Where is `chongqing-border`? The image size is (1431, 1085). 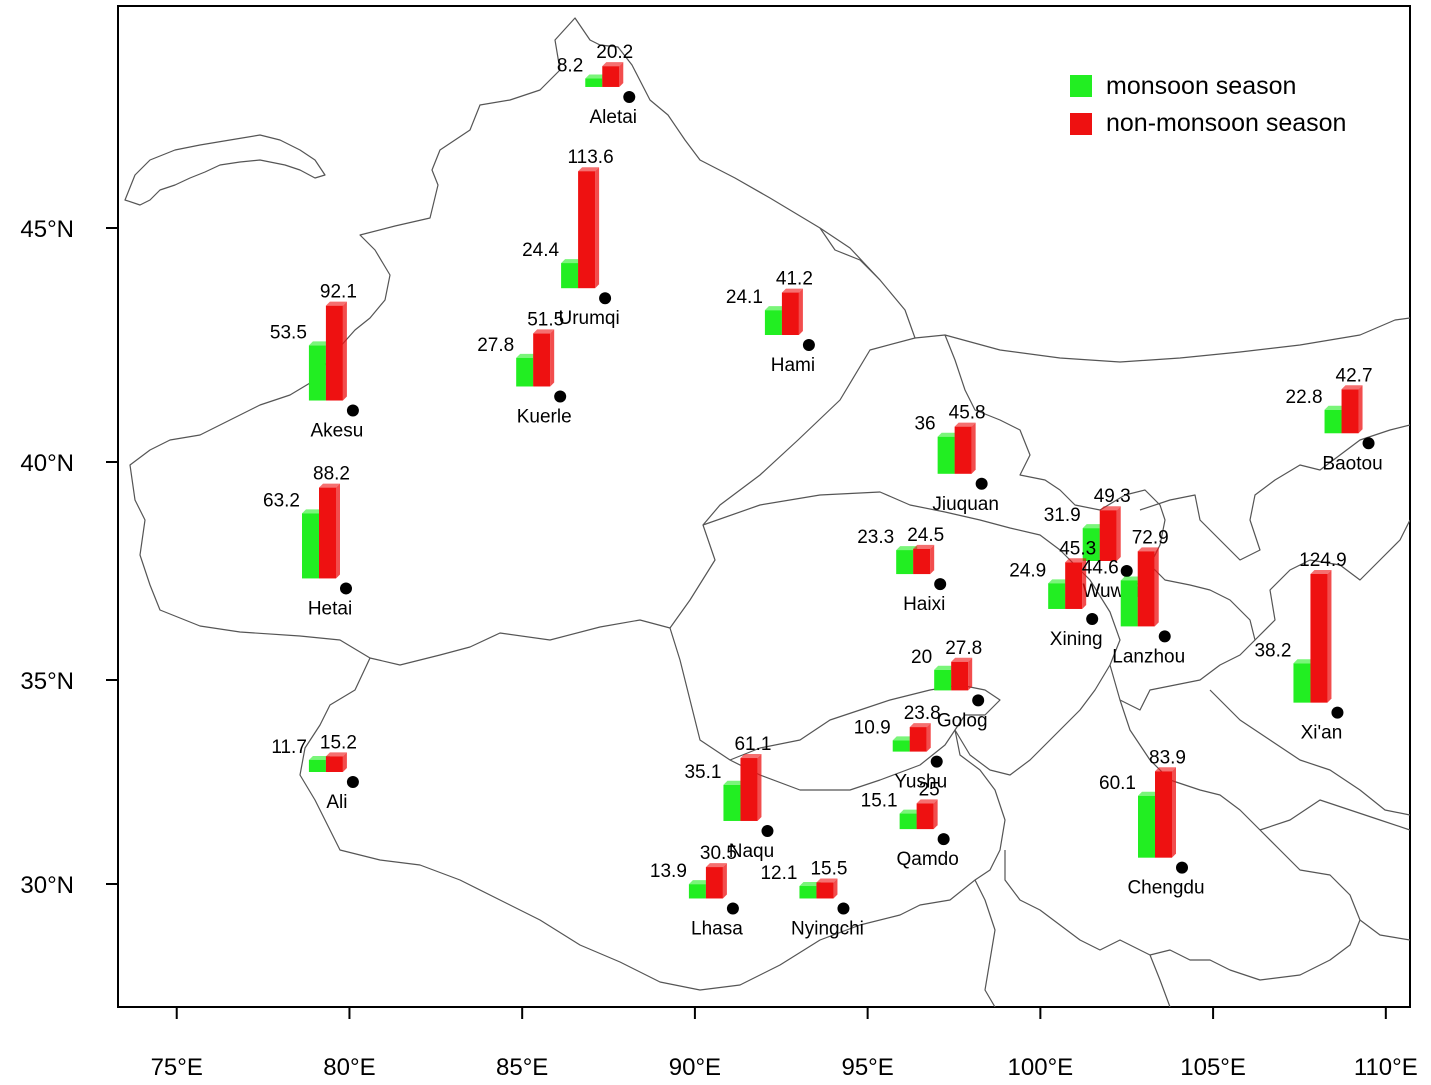 chongqing-border is located at coordinates (1334, 815).